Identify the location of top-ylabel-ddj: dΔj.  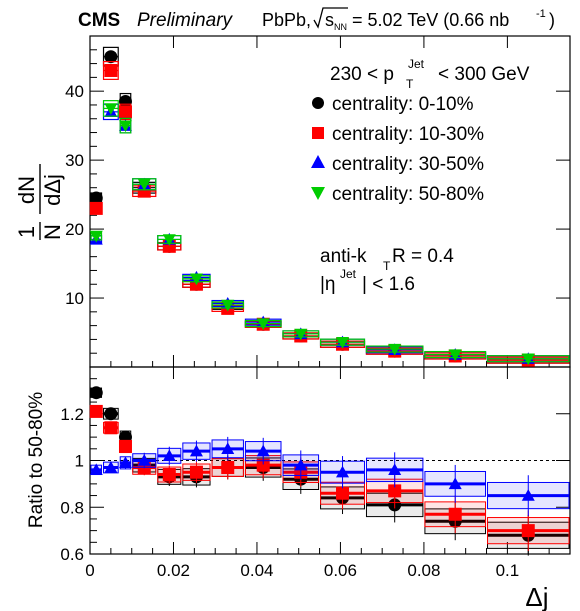
(52, 190).